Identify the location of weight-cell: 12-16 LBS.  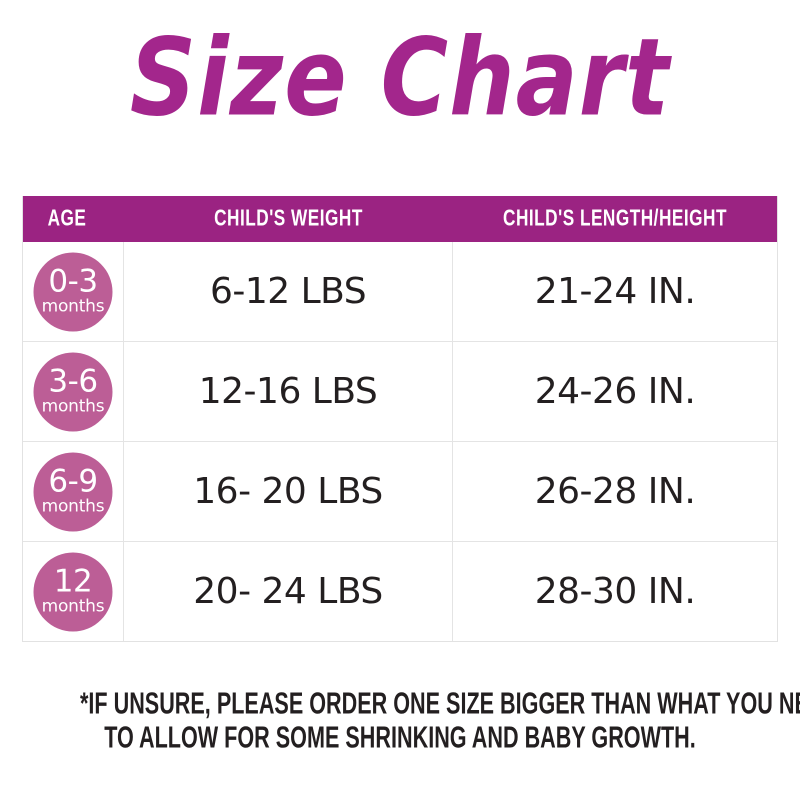
(288, 391).